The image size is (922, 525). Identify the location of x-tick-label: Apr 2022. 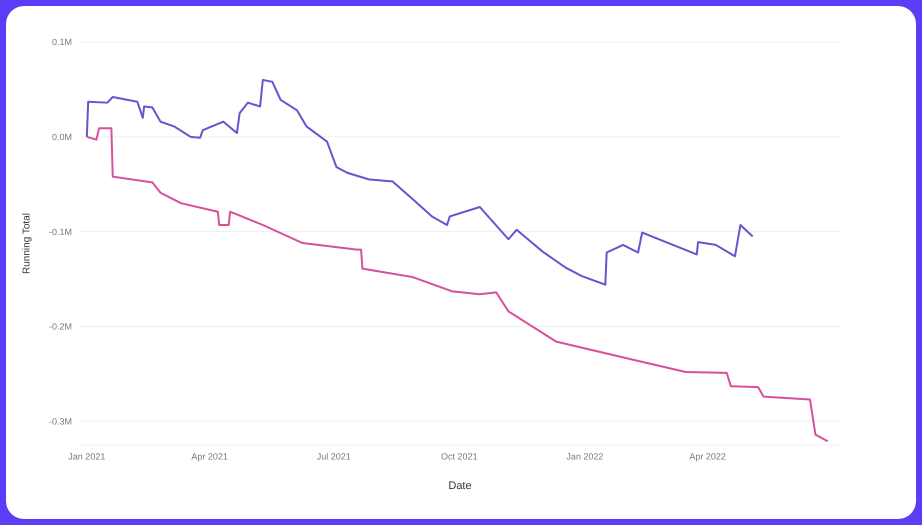
(707, 456).